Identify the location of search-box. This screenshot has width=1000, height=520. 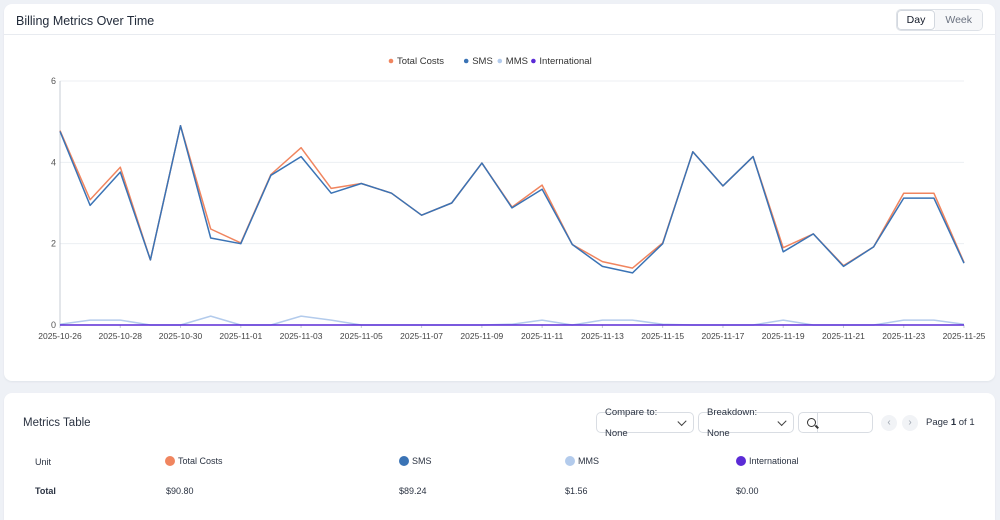
(835, 422).